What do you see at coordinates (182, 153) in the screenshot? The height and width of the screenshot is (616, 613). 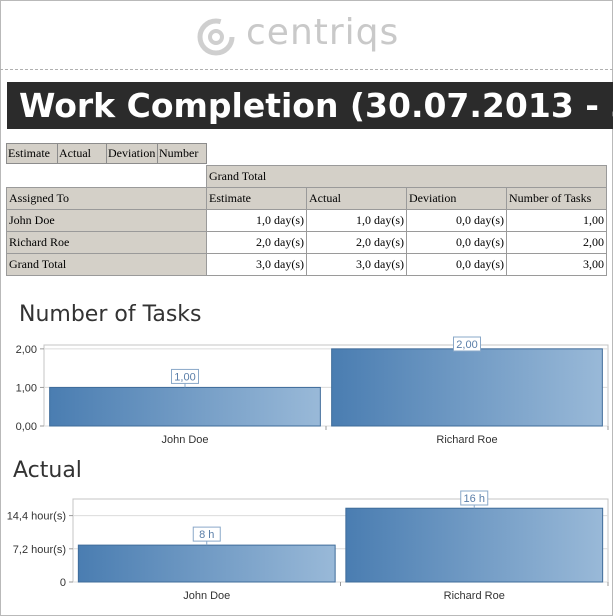 I see `field-number: Number` at bounding box center [182, 153].